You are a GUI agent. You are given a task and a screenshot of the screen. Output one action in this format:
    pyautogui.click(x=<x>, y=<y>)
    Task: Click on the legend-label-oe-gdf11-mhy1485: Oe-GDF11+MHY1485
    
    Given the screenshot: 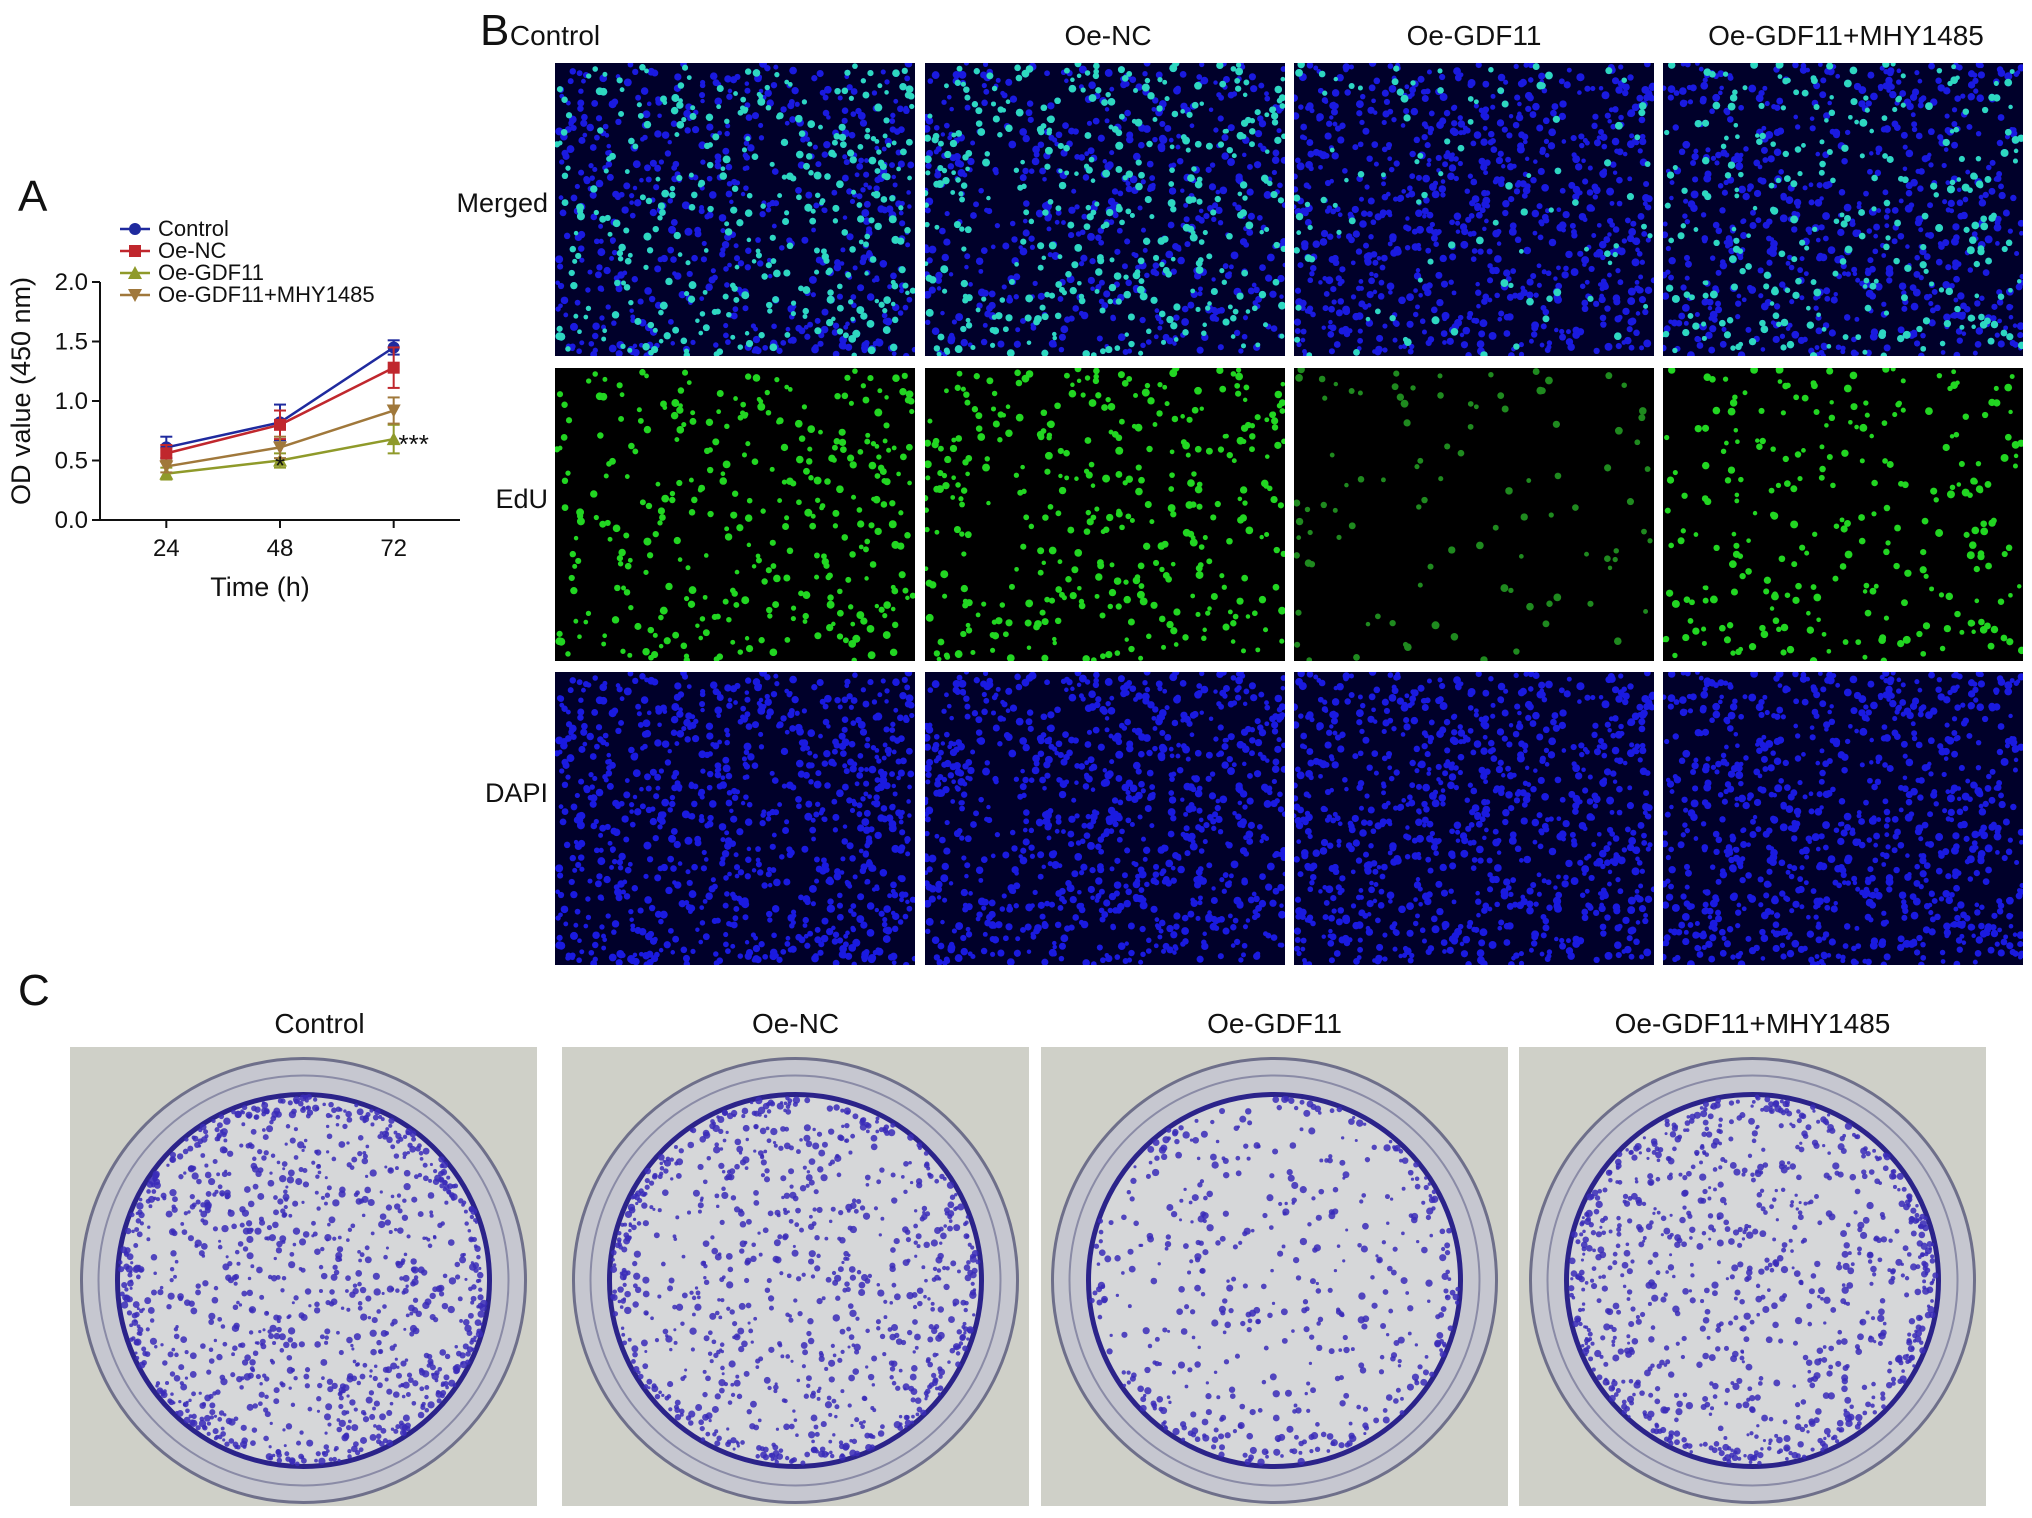 What is the action you would take?
    pyautogui.click(x=266, y=294)
    